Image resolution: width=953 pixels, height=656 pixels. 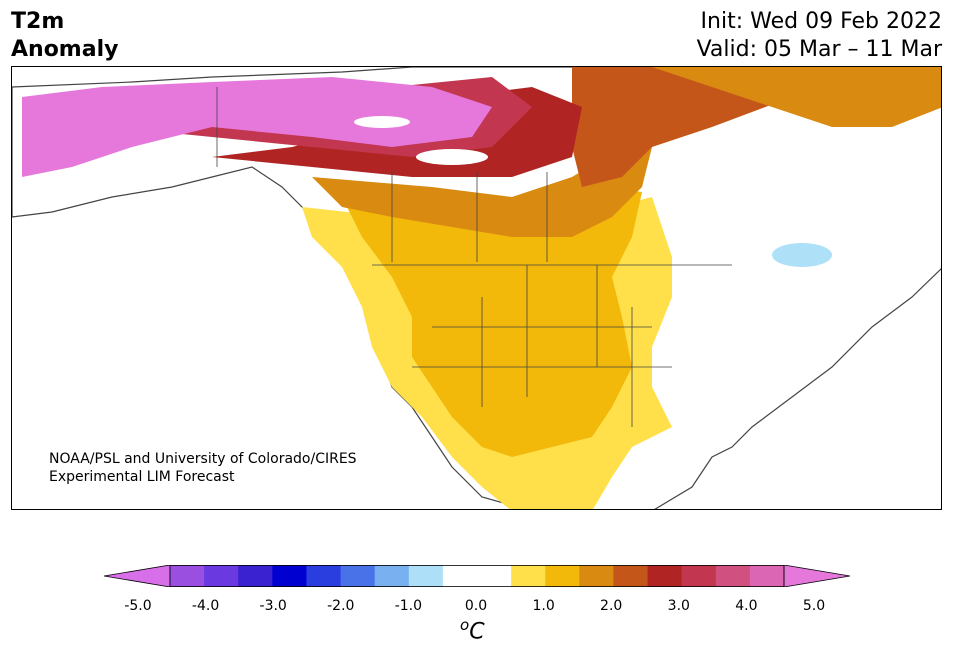 I want to click on colorbar-outline, so click(x=477, y=576).